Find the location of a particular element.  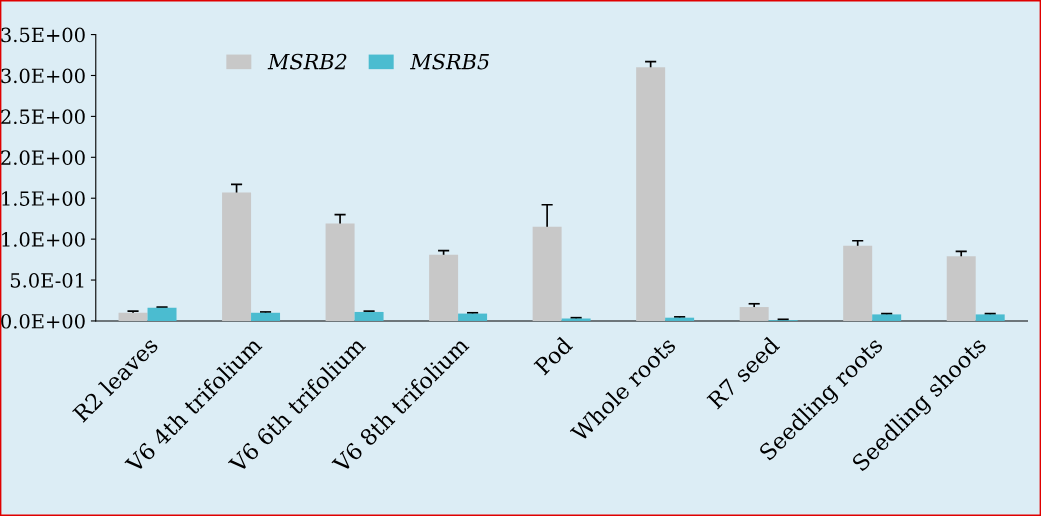

legend-label: MSRB5 is located at coordinates (449, 61).